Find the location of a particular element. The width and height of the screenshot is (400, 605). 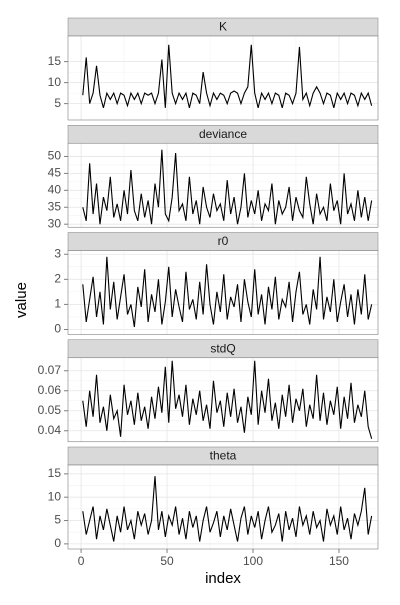

y-tick-label: 2 is located at coordinates (57, 279).